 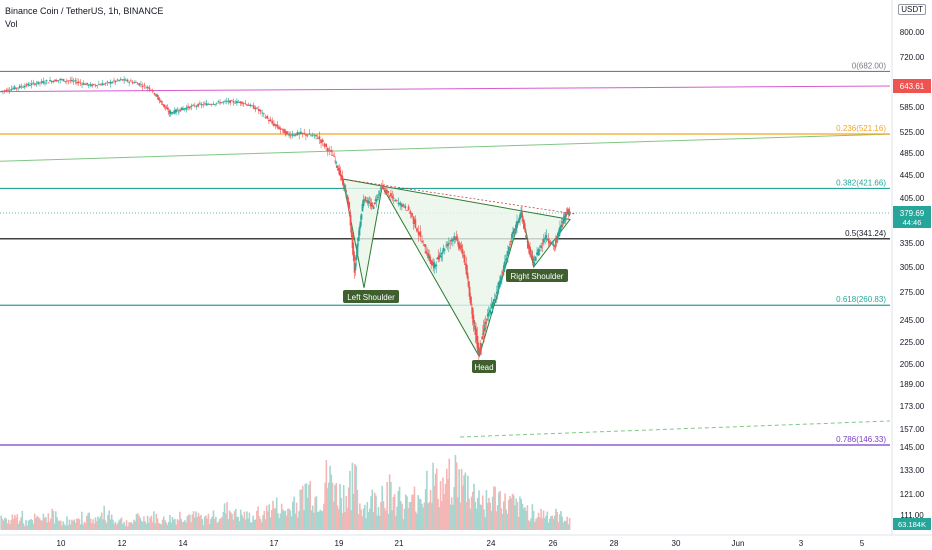 What do you see at coordinates (459, 268) in the screenshot?
I see `head-shoulders-pattern` at bounding box center [459, 268].